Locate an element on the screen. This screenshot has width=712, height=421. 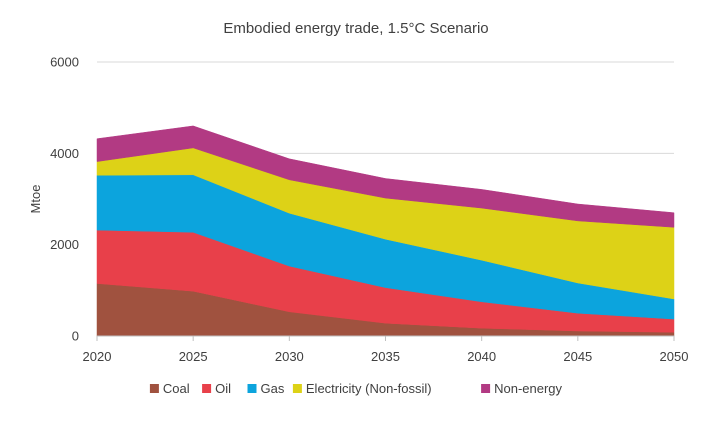
x-tick-label: 2025 is located at coordinates (193, 356).